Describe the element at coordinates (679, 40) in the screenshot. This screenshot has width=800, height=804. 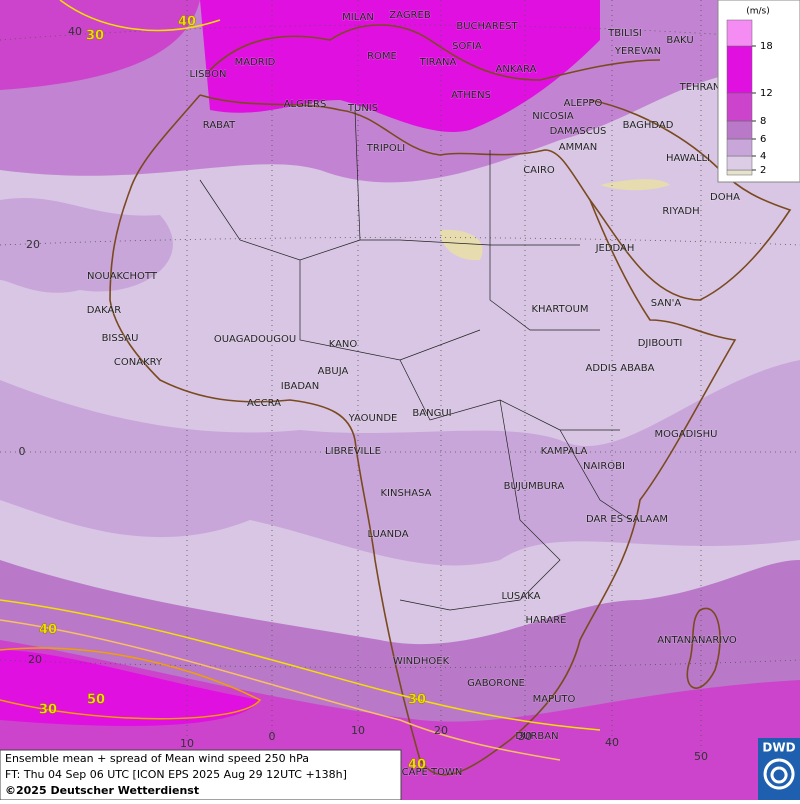
I see `city-label: BAKU` at that location.